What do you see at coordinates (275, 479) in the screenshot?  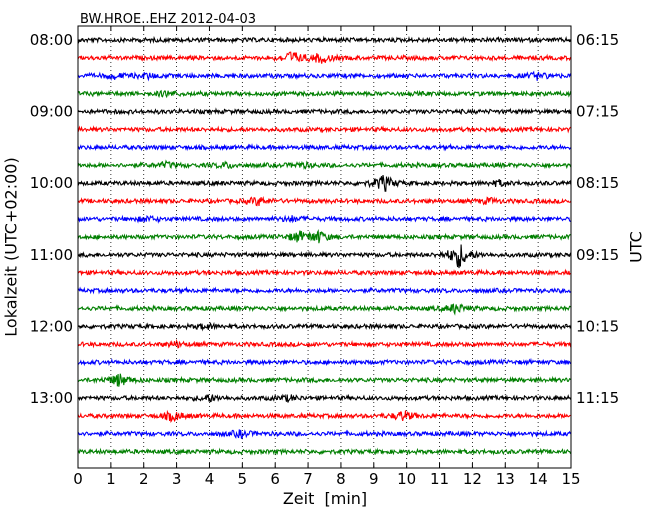 I see `x-tick-label: 6` at bounding box center [275, 479].